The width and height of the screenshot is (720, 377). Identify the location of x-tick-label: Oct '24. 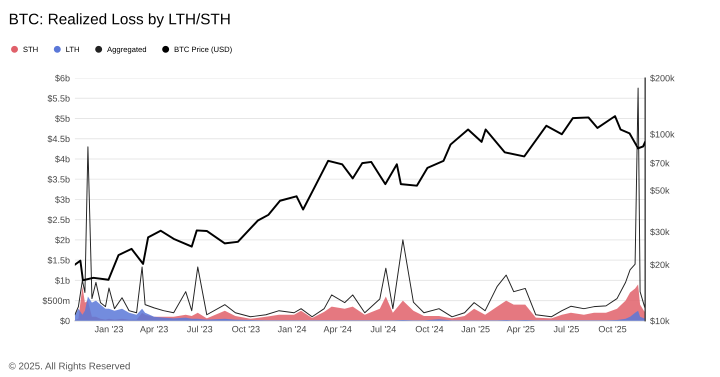
(430, 329).